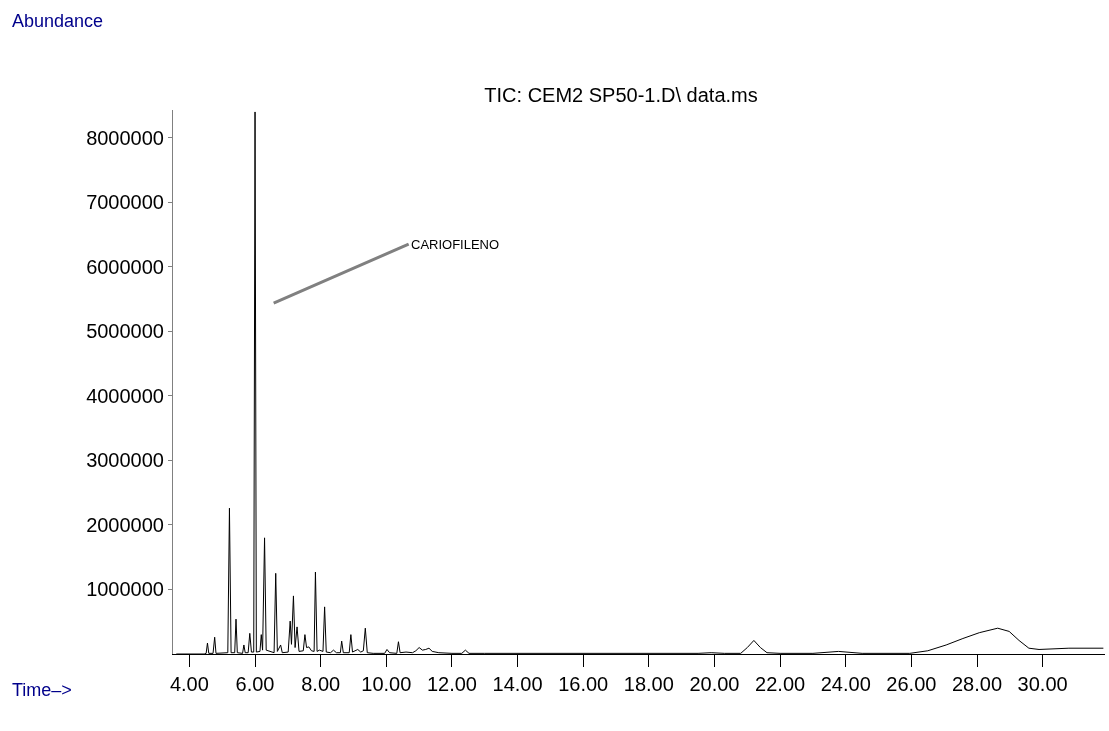 The image size is (1109, 731). Describe the element at coordinates (455, 244) in the screenshot. I see `annotation: CARIOFILENO` at that location.